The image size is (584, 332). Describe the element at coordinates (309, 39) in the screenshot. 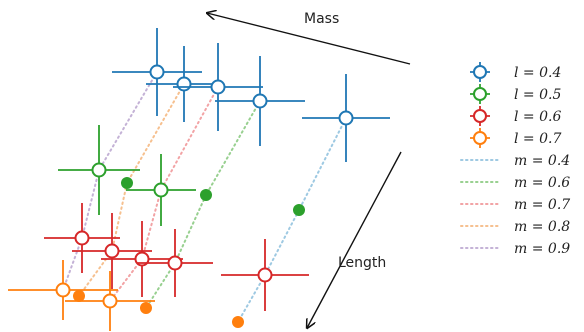

I see `mass-arrow` at that location.